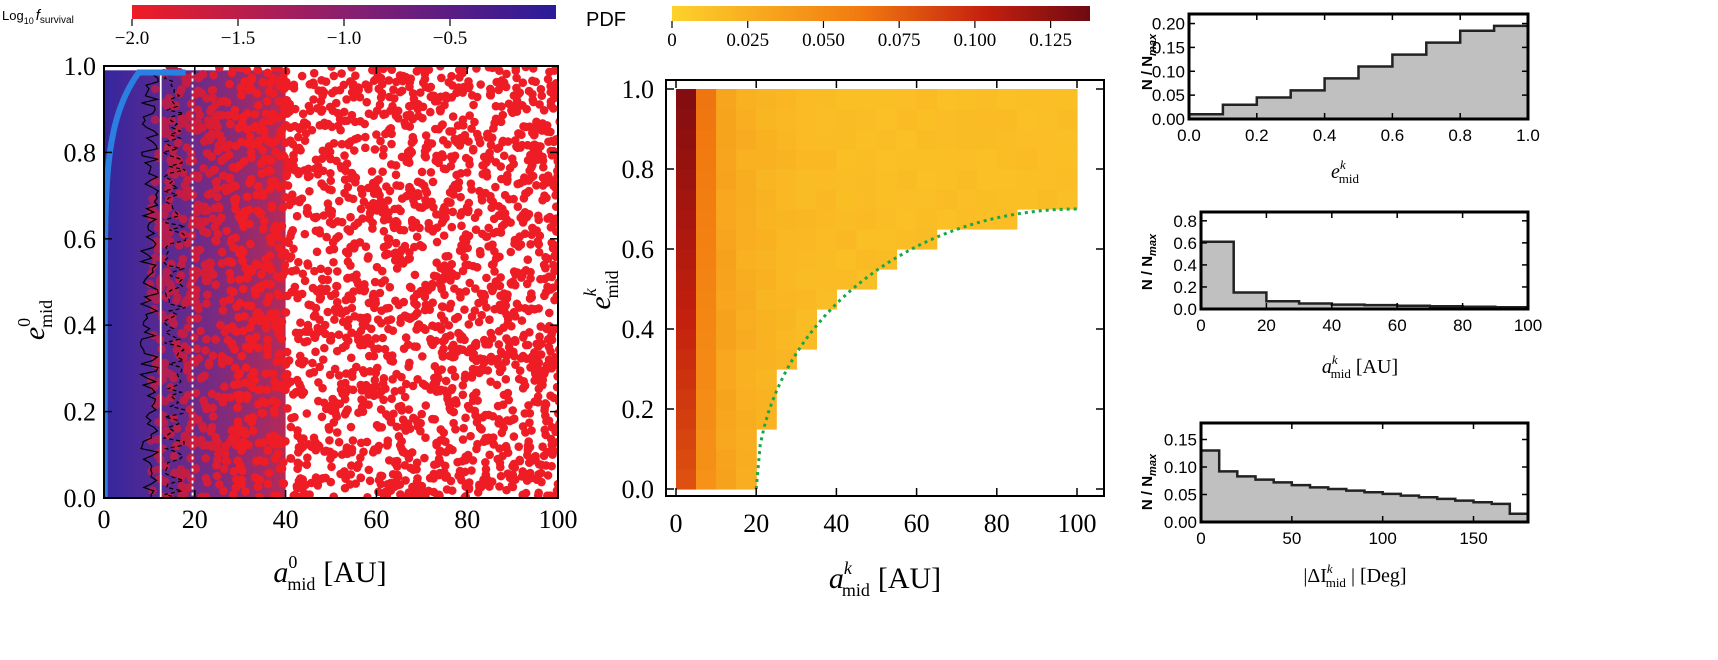  I want to click on scatter-y-tick-label: 1.0, so click(80, 66).